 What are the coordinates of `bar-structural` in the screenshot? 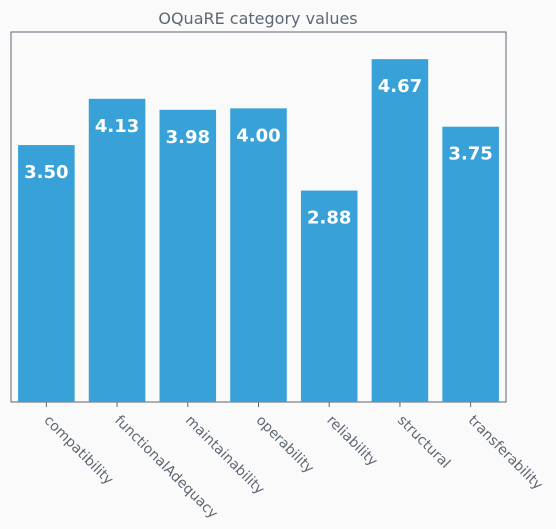 It's located at (400, 230).